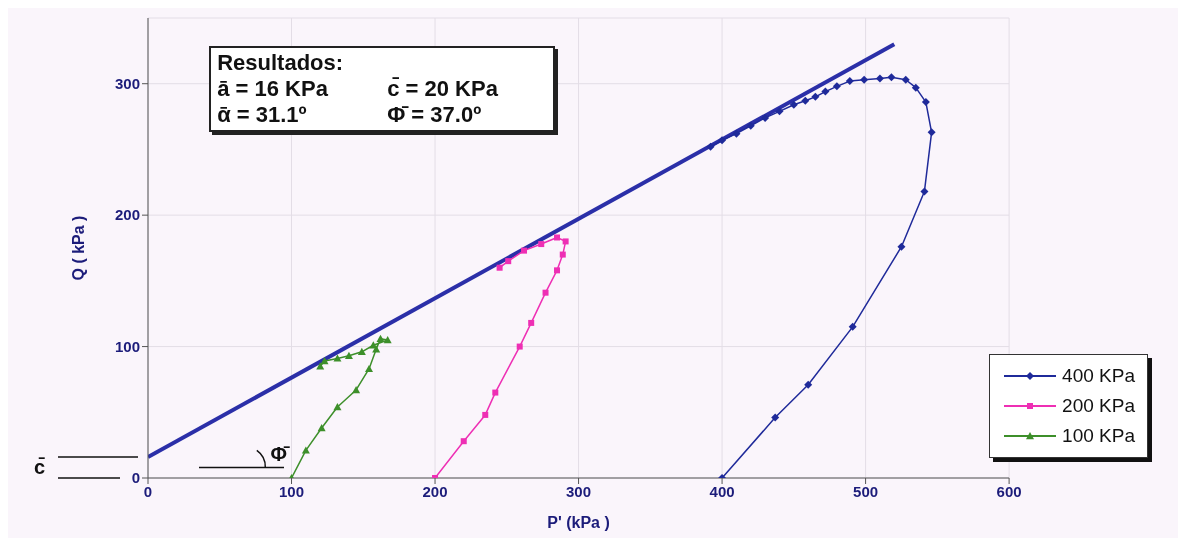  Describe the element at coordinates (273, 89) in the screenshot. I see `annotation: ā = 16 KPa` at that location.